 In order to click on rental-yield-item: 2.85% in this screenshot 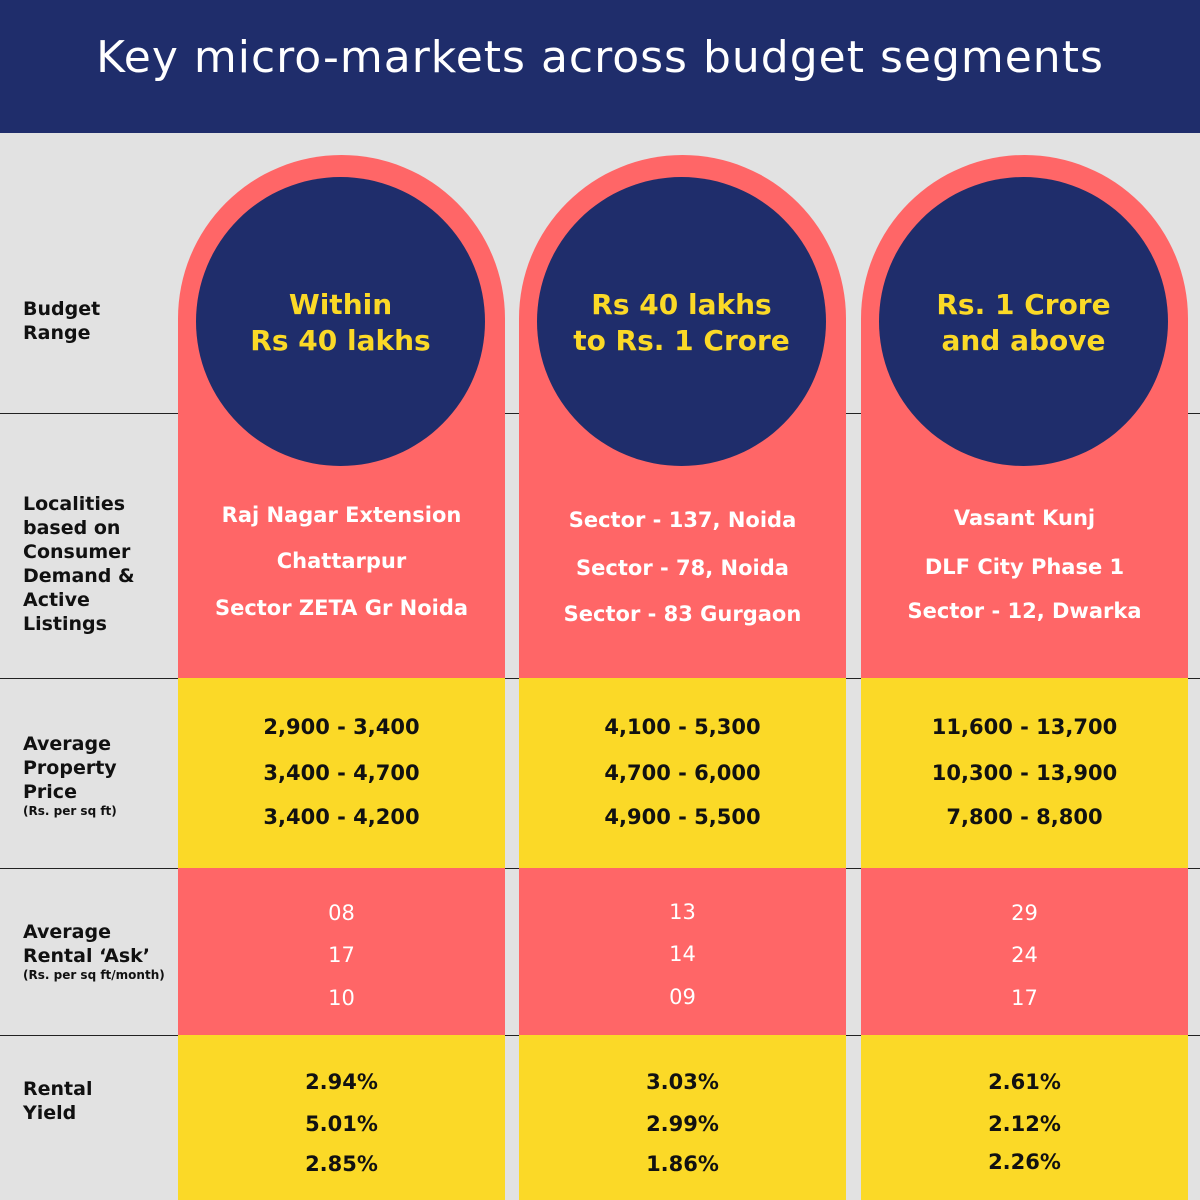, I will do `click(341, 1164)`.